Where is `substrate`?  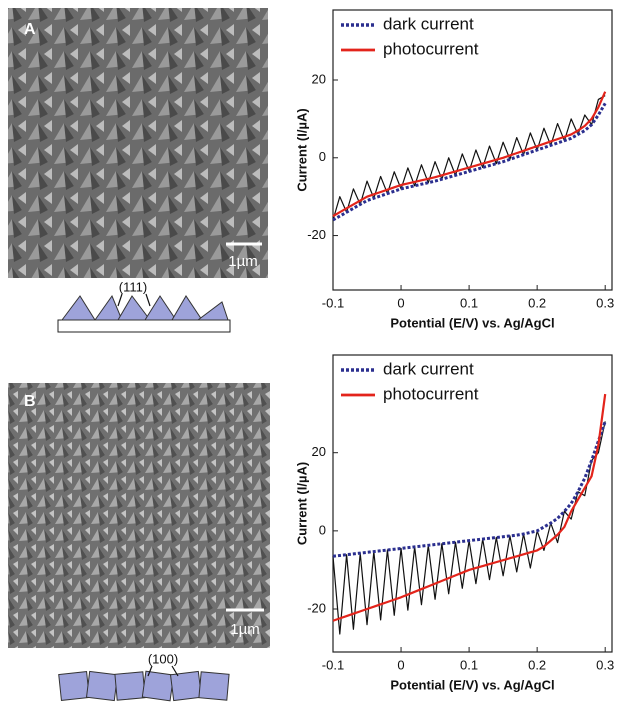 substrate is located at coordinates (144, 326).